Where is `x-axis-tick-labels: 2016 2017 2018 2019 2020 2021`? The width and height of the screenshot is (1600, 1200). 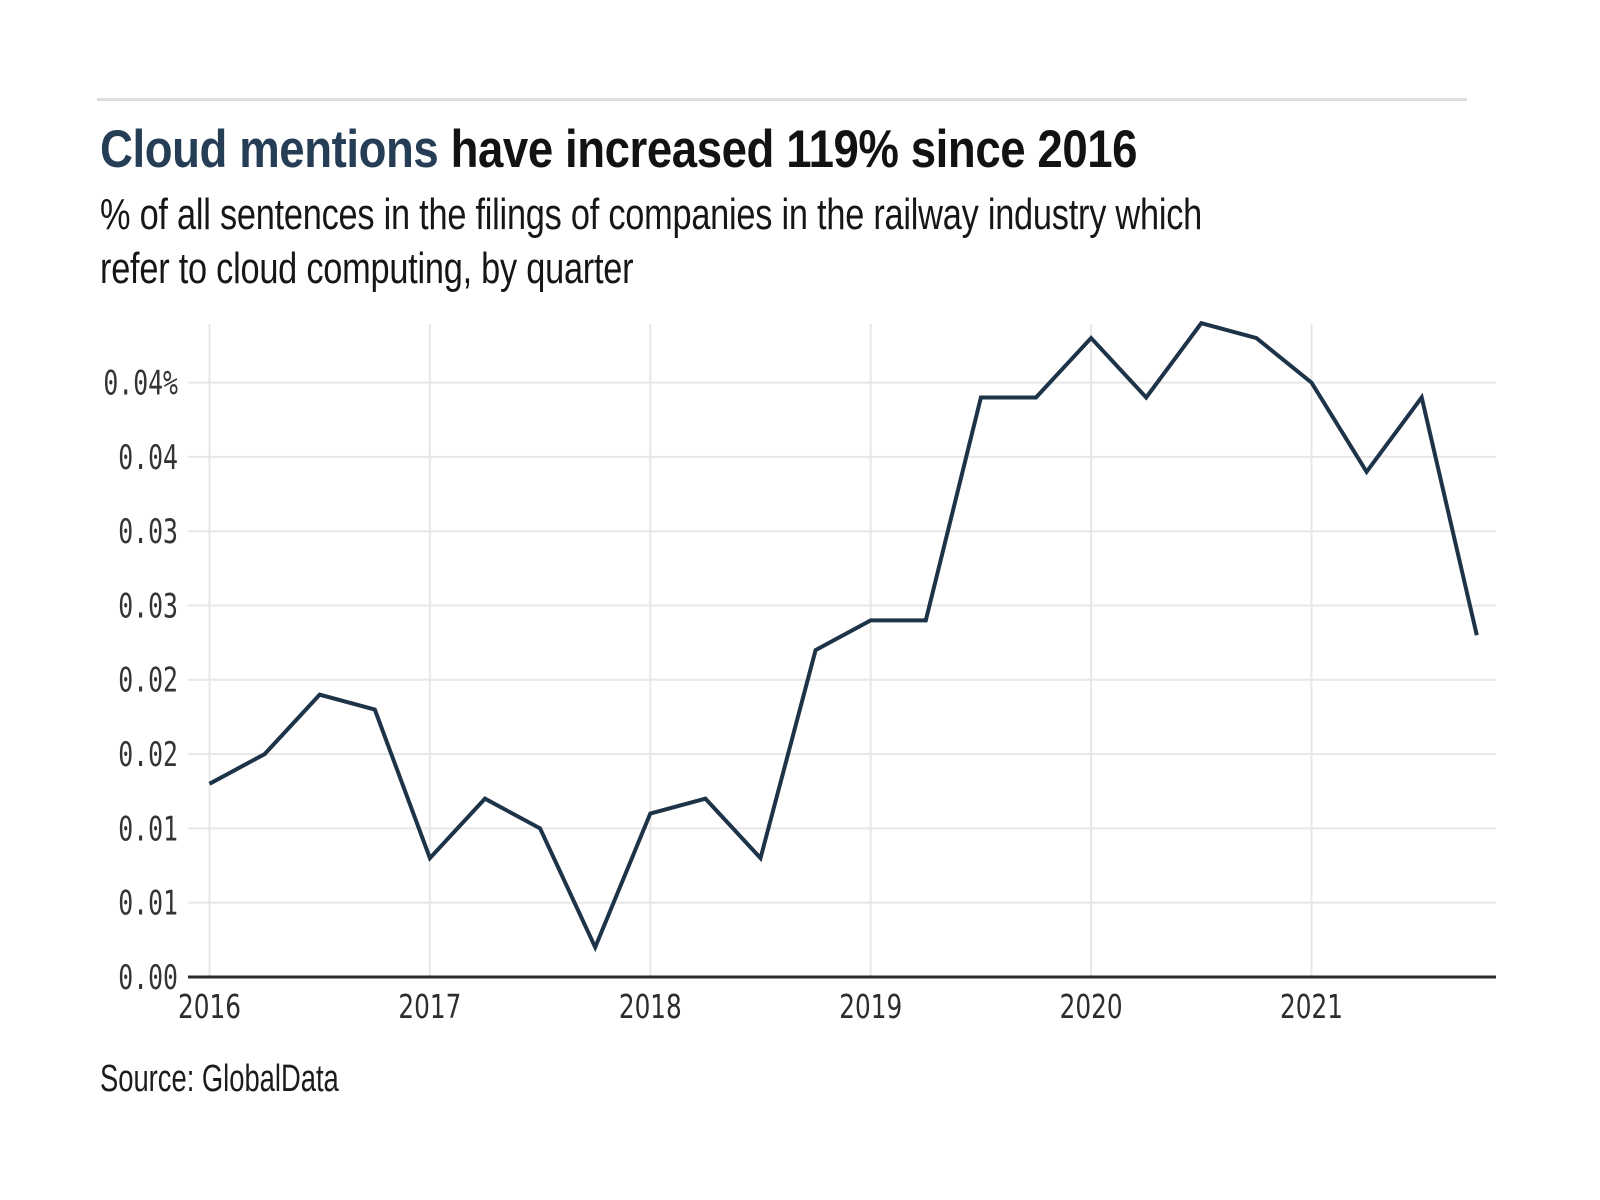
x-axis-tick-labels: 2016 2017 2018 2019 2020 2021 is located at coordinates (760, 1006).